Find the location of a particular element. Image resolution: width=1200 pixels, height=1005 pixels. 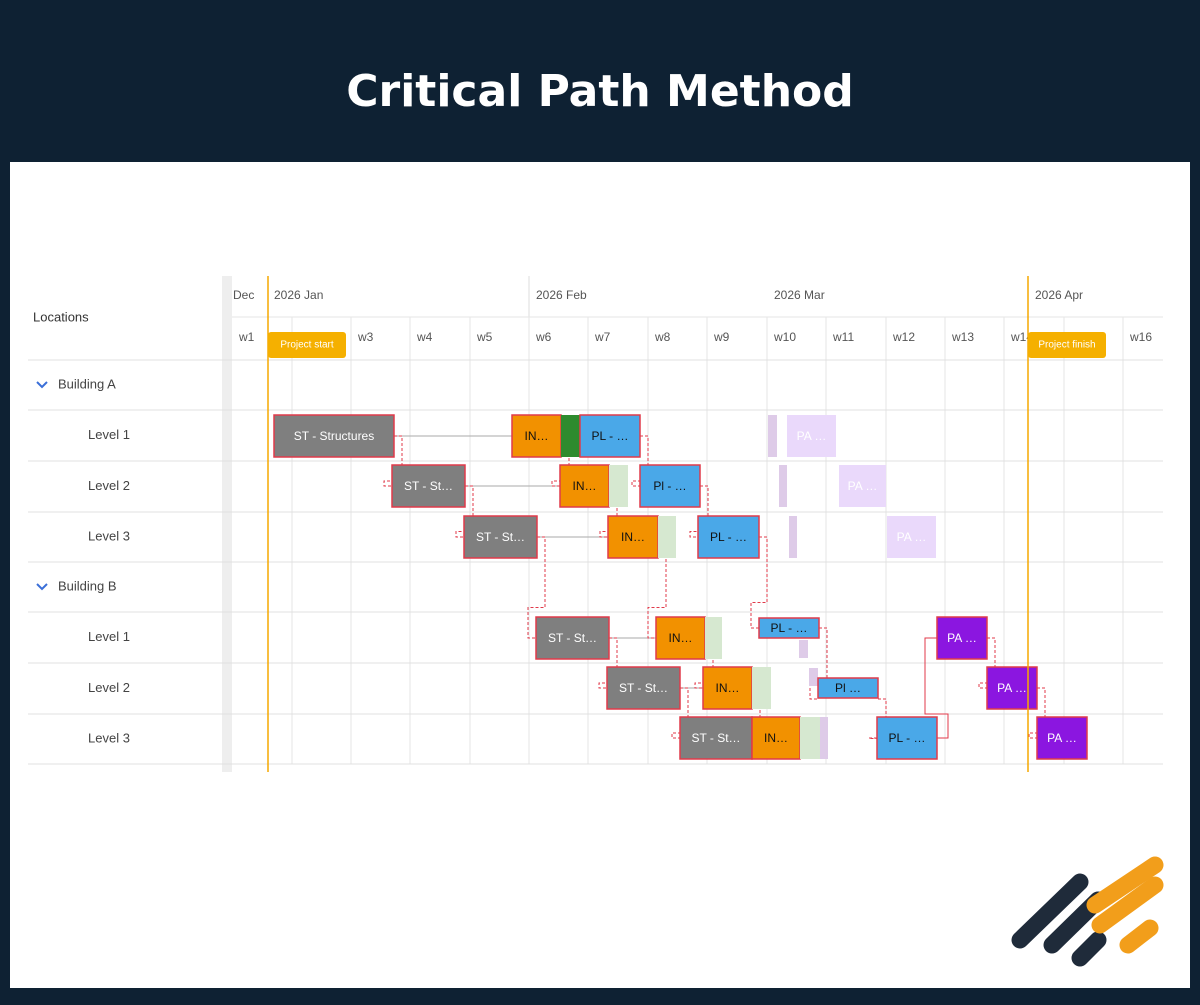

week-label: w10 is located at coordinates (784, 337).